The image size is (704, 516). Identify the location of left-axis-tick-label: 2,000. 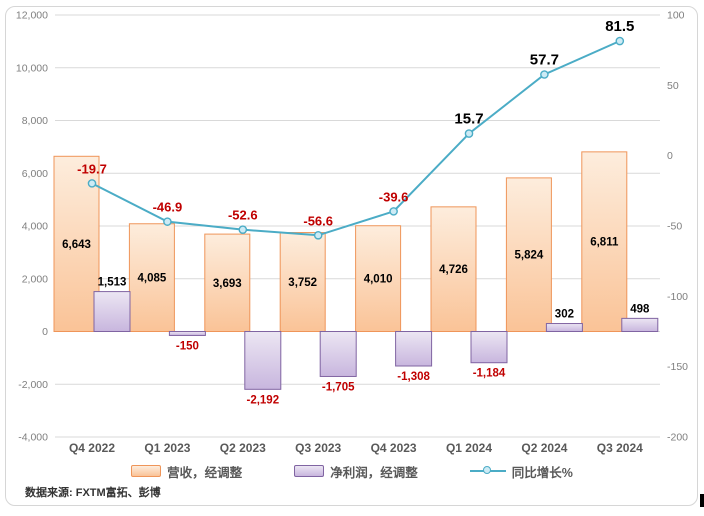
(35, 279).